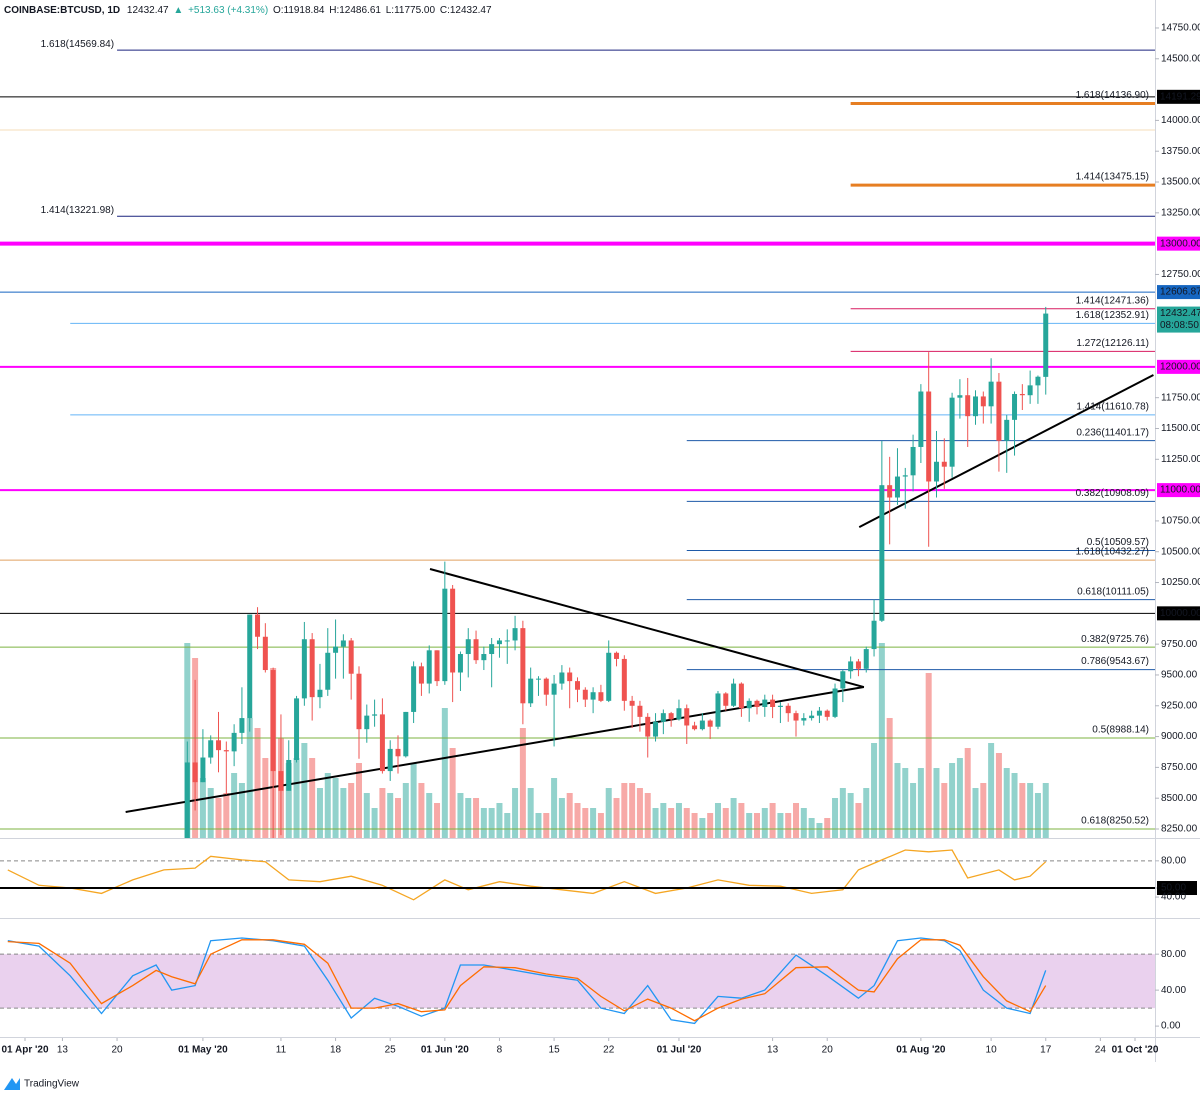  What do you see at coordinates (1179, 705) in the screenshot?
I see `y-tick-label: 9250.00` at bounding box center [1179, 705].